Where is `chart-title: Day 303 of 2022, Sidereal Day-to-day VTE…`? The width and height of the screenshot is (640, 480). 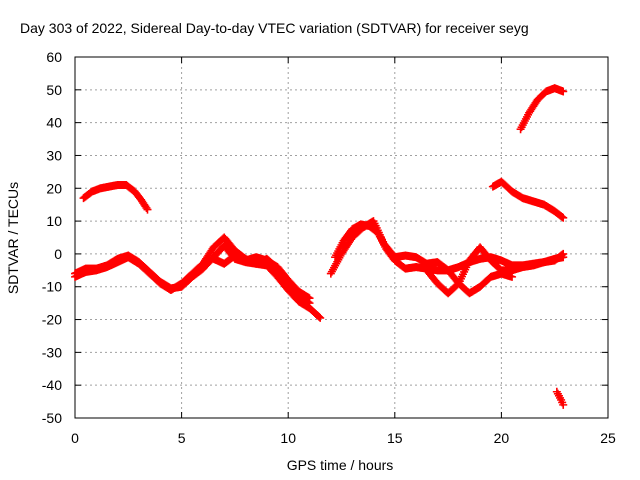
chart-title: Day 303 of 2022, Sidereal Day-to-day VTE… is located at coordinates (274, 28).